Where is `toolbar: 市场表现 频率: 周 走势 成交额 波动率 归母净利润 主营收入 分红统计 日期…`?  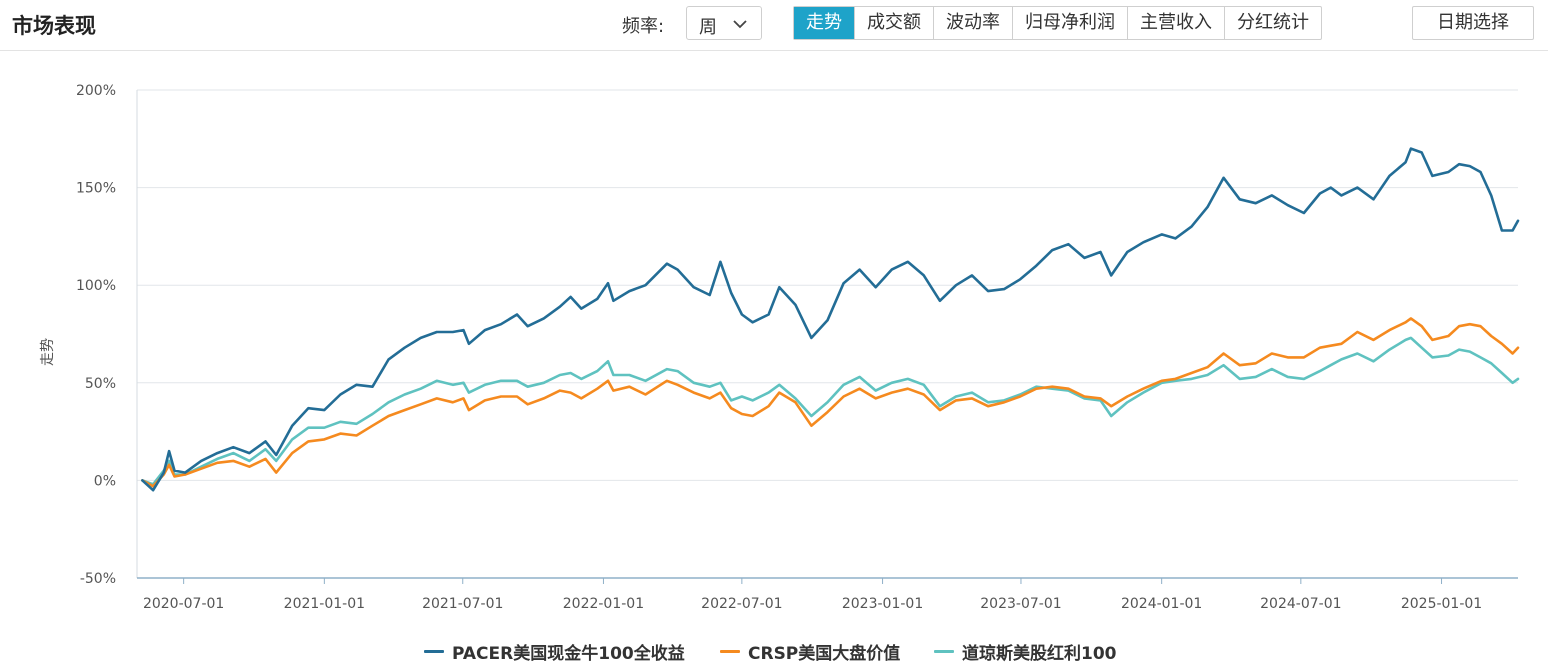 toolbar: 市场表现 频率: 周 走势 成交额 波动率 归母净利润 主营收入 分红统计 日期… is located at coordinates (774, 25).